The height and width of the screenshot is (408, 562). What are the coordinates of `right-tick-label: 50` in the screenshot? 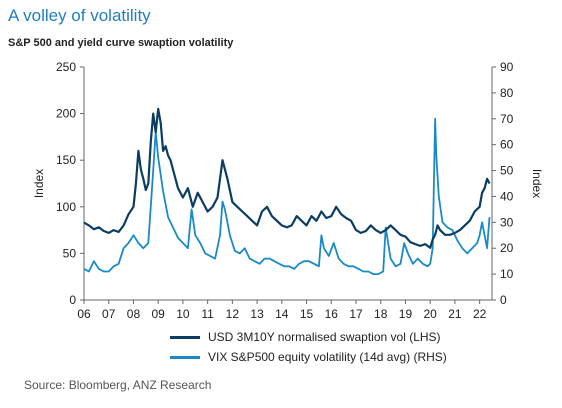 It's located at (507, 171).